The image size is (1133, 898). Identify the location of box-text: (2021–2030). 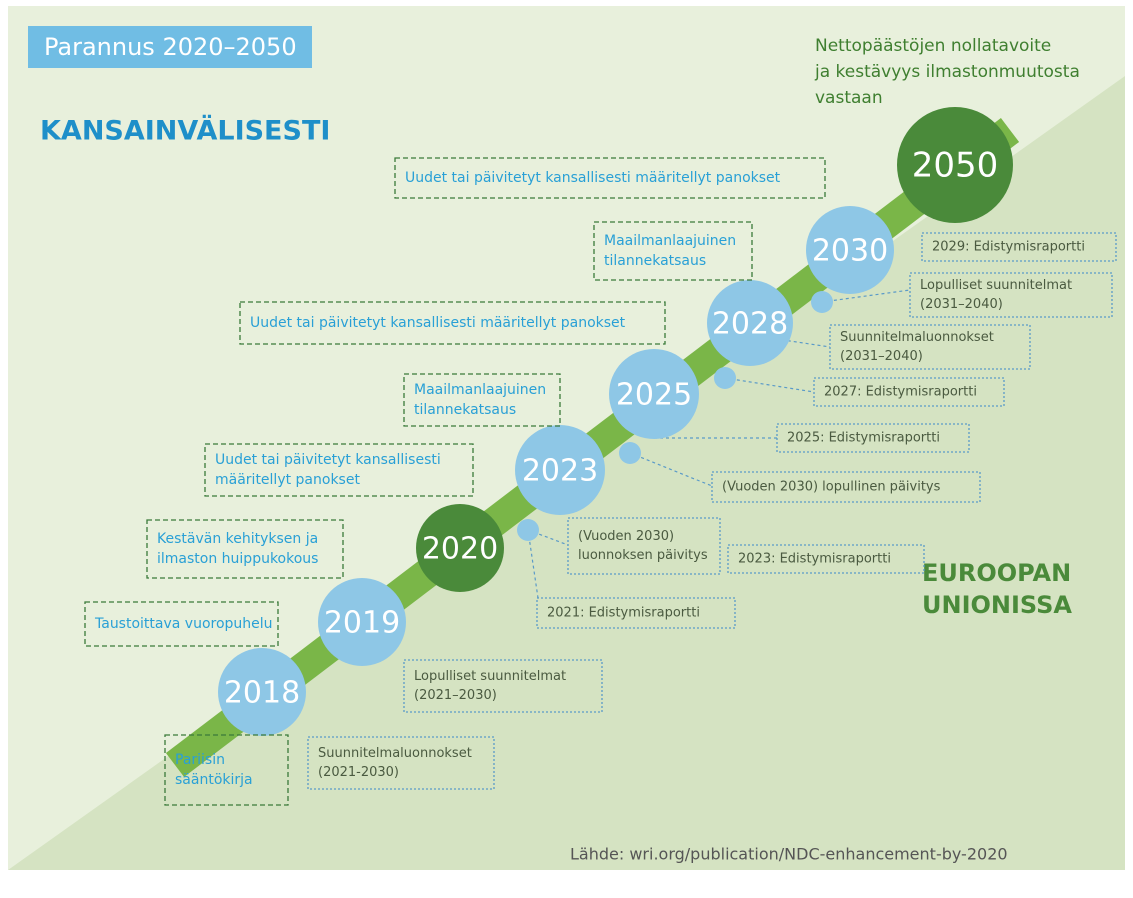
(455, 695).